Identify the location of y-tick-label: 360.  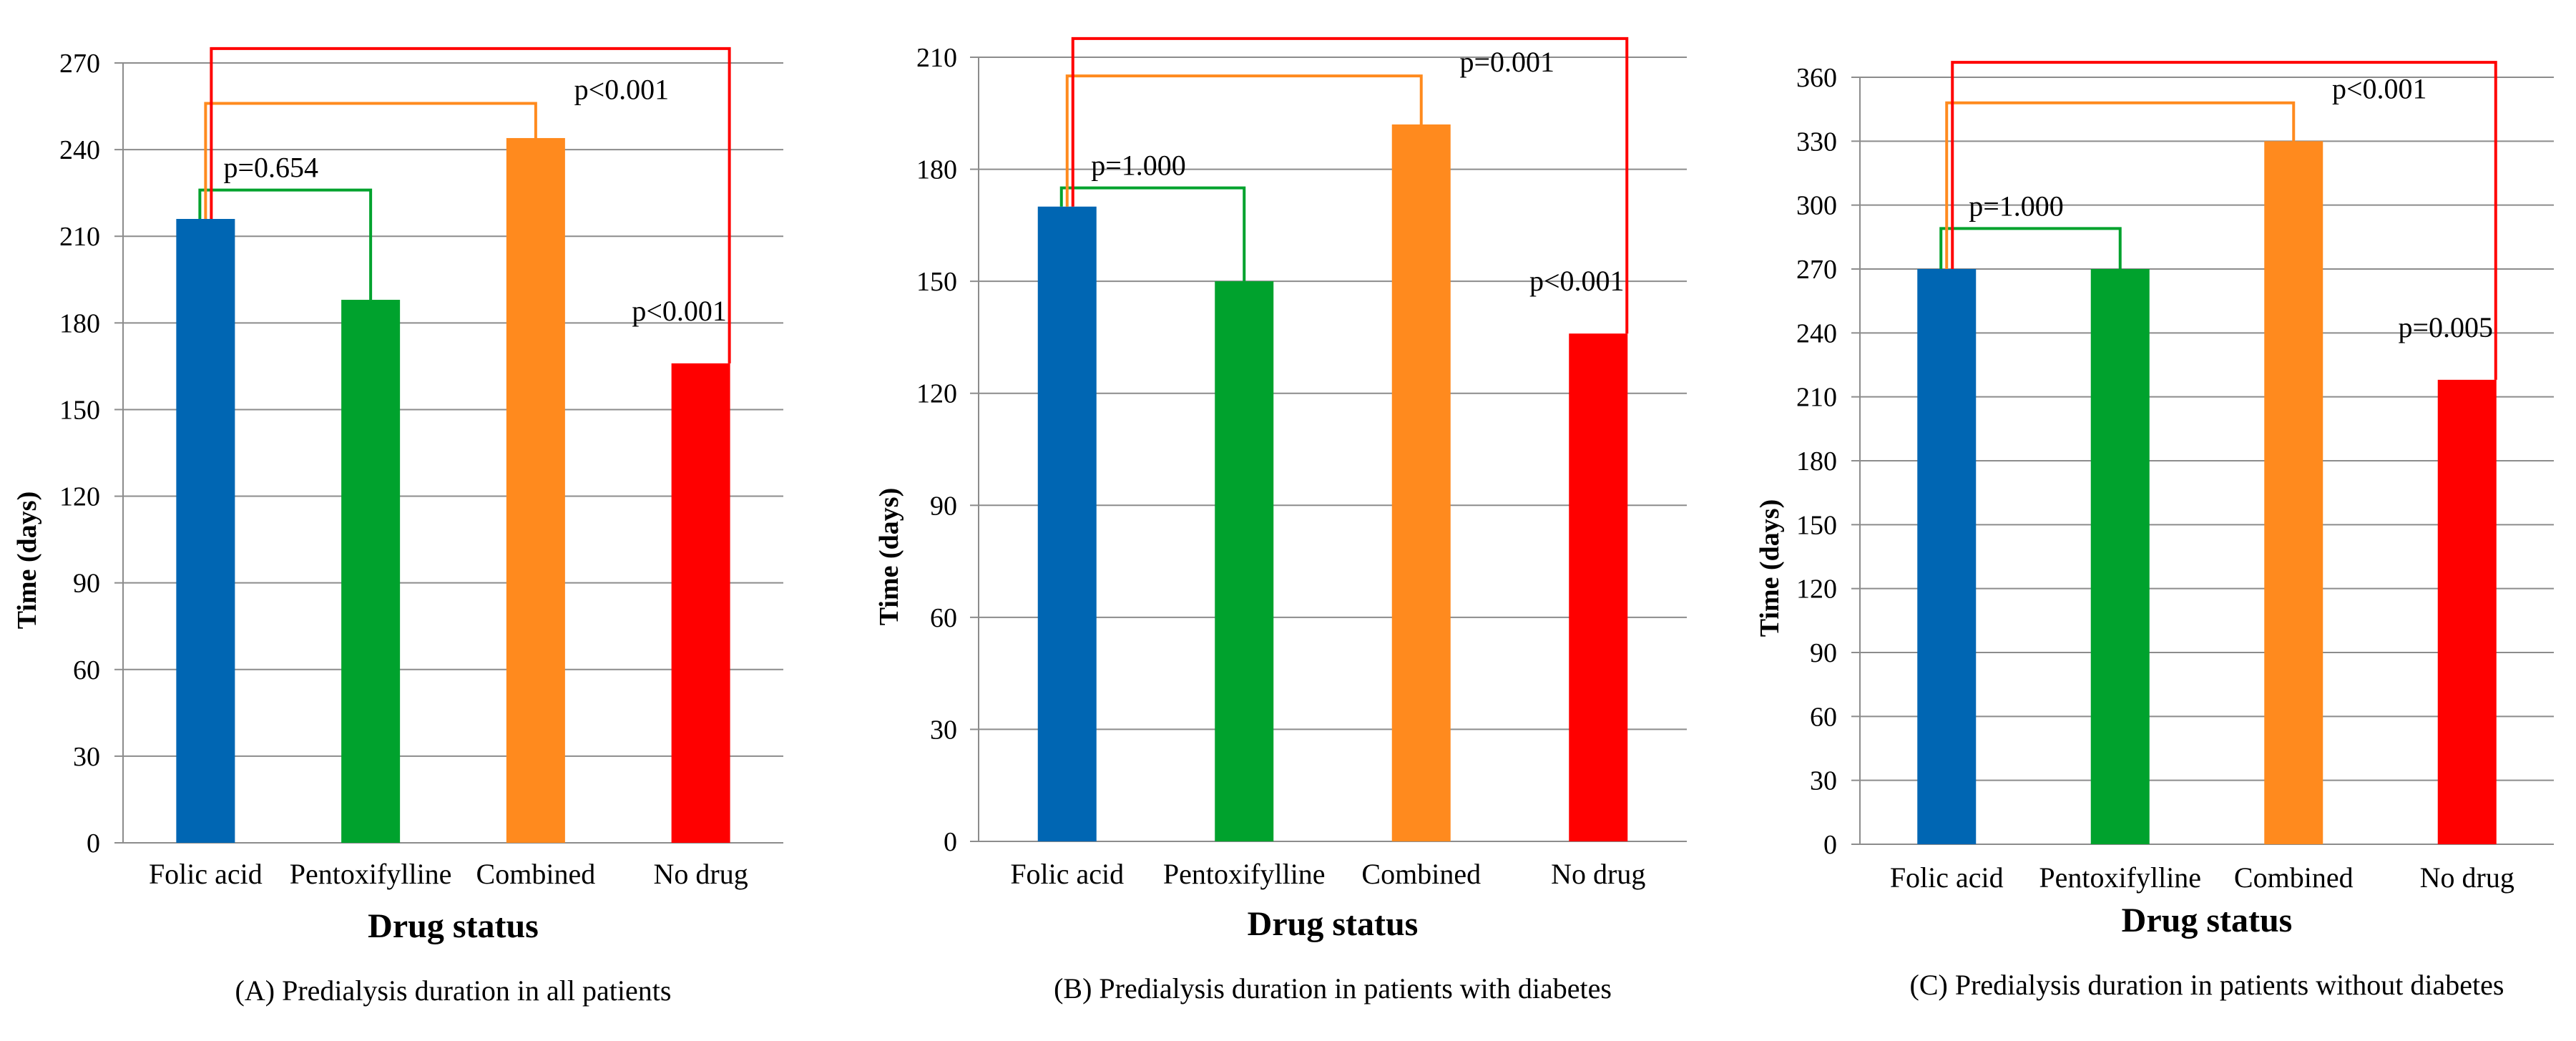
(1817, 78).